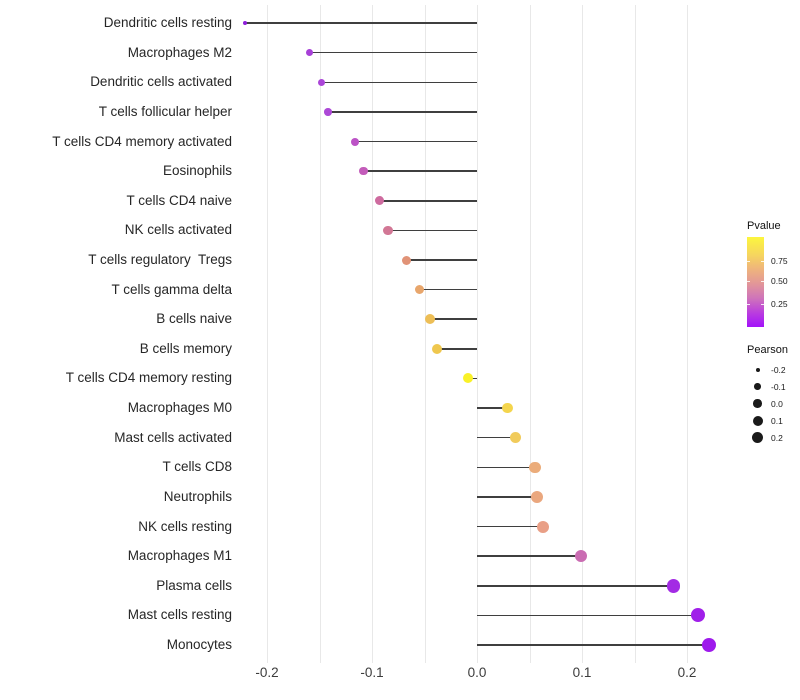 Image resolution: width=800 pixels, height=700 pixels. I want to click on category-label: Dendritic cells resting, so click(167, 22).